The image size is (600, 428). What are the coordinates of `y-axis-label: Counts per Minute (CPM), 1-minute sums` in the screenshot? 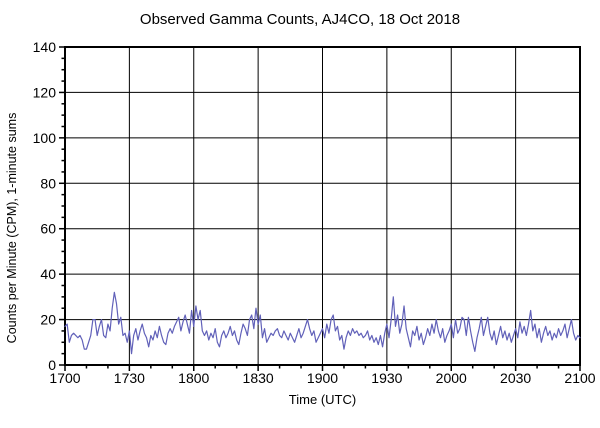 It's located at (12, 228).